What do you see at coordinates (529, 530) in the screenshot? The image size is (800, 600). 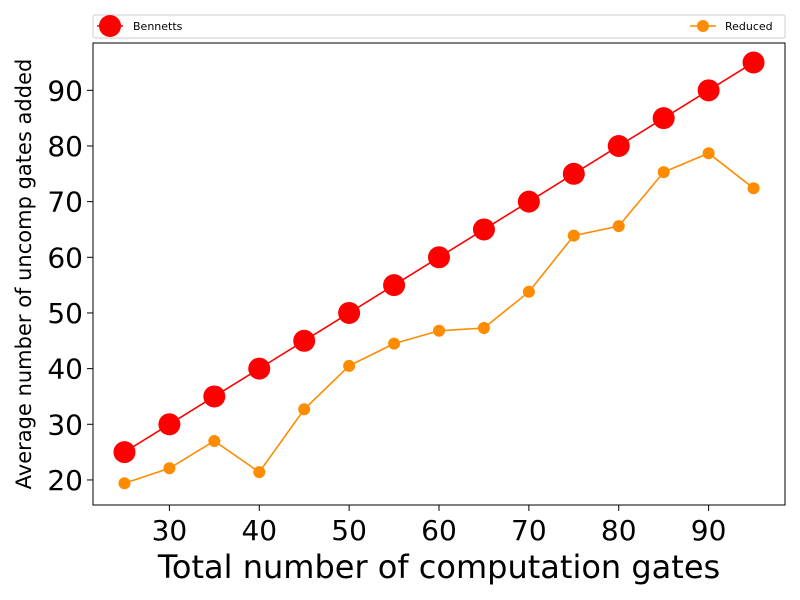 I see `x-tick-label: 70` at bounding box center [529, 530].